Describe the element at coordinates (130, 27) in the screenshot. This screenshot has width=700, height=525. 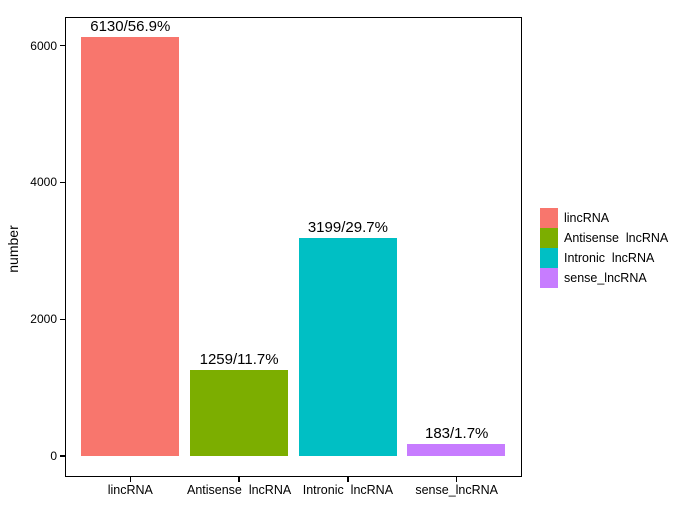
I see `bar-value-label-0: 6130/56.9%` at that location.